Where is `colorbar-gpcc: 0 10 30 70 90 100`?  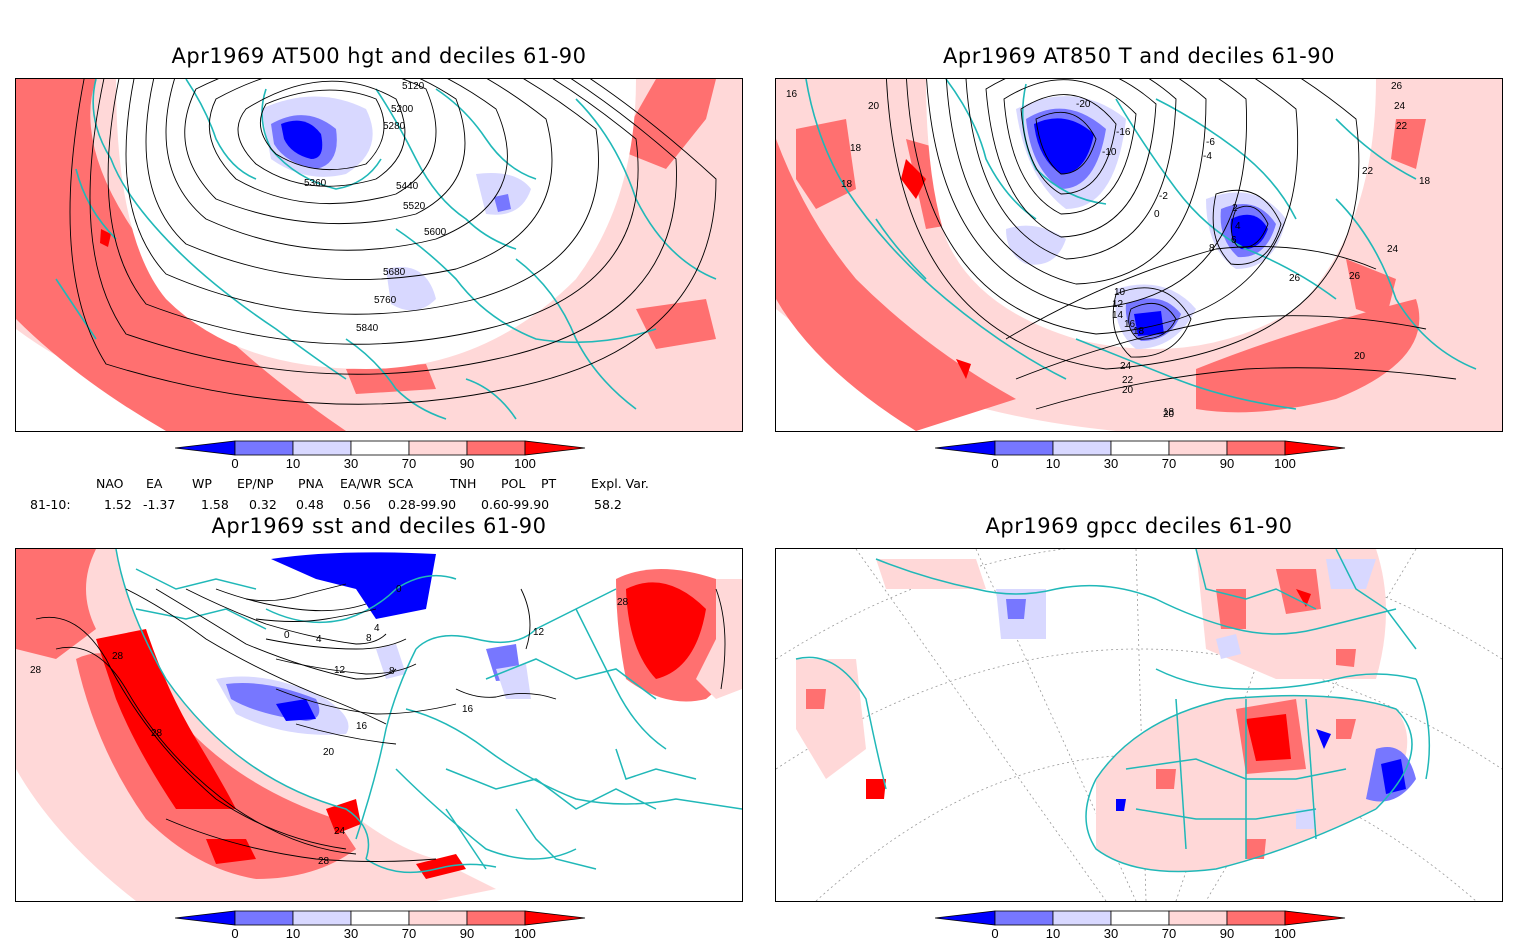 colorbar-gpcc: 0 10 30 70 90 100 is located at coordinates (1145, 928).